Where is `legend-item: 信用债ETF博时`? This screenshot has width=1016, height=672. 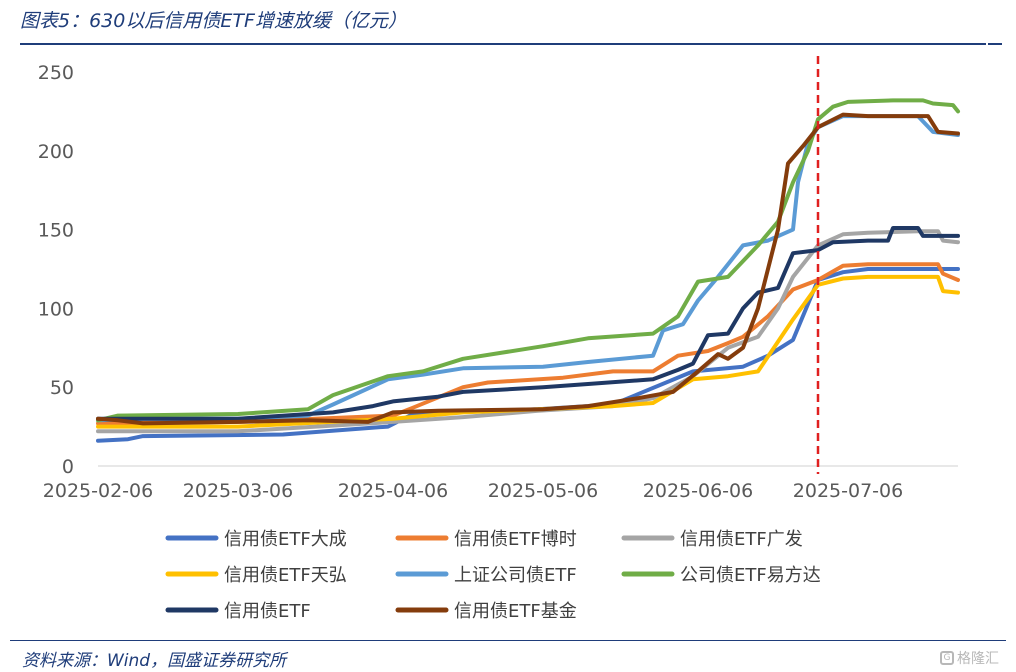
legend-item: 信用债ETF博时 is located at coordinates (486, 539).